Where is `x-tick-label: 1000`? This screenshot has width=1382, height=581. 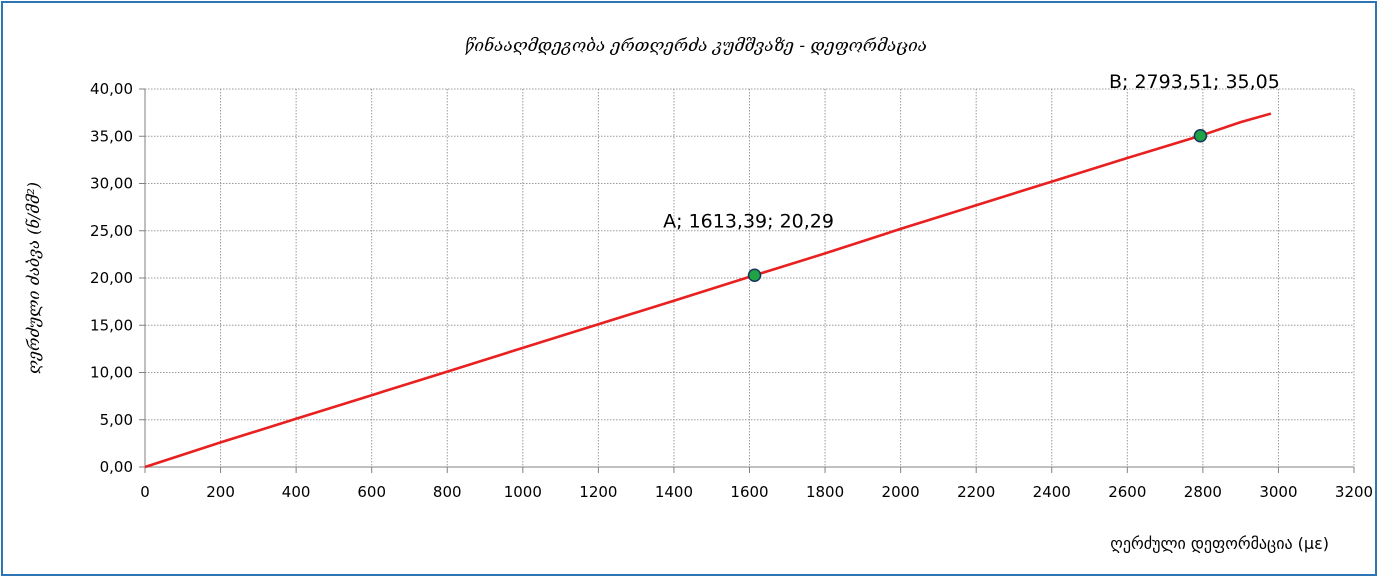
x-tick-label: 1000 is located at coordinates (523, 492).